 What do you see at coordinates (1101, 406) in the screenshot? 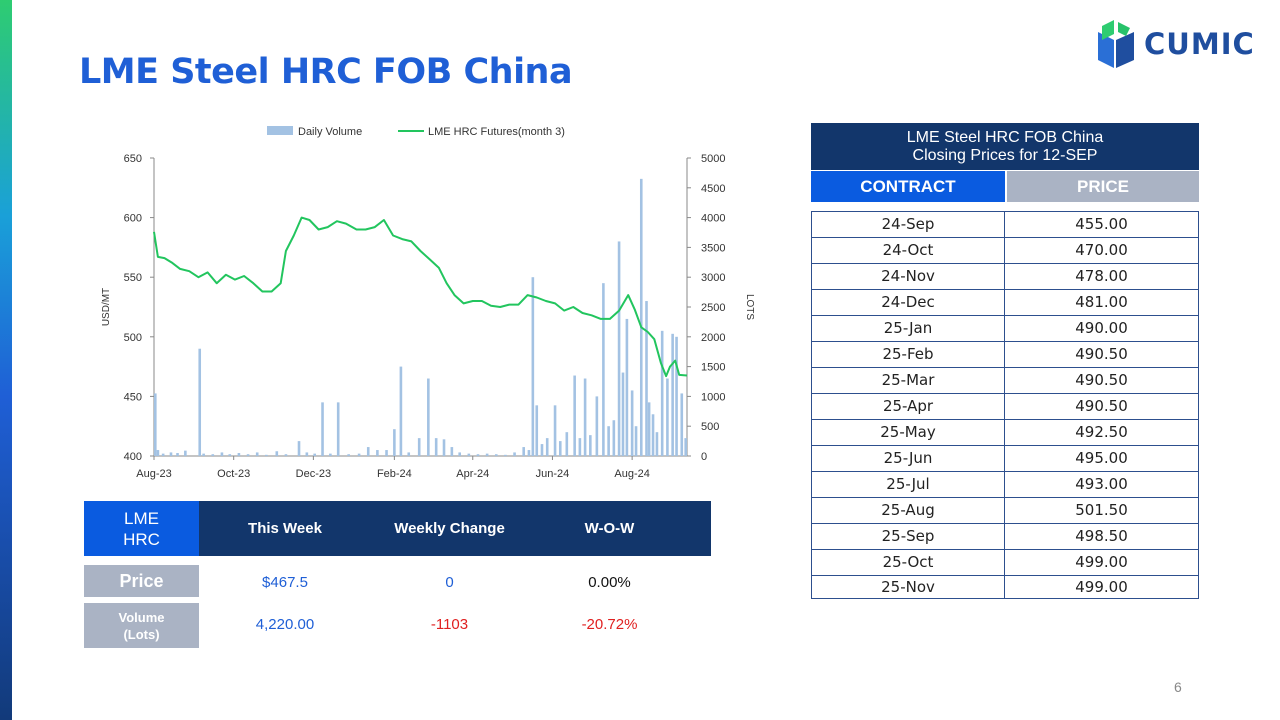
I see `price-cell: 490.50` at bounding box center [1101, 406].